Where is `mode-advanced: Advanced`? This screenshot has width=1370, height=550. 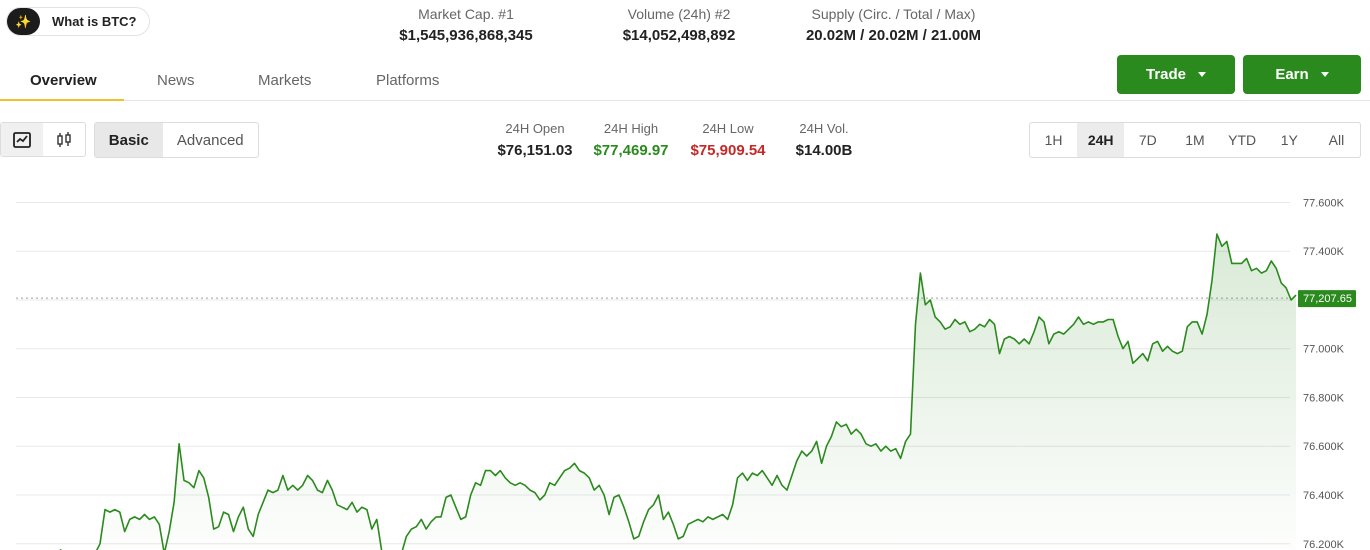
mode-advanced: Advanced is located at coordinates (210, 140).